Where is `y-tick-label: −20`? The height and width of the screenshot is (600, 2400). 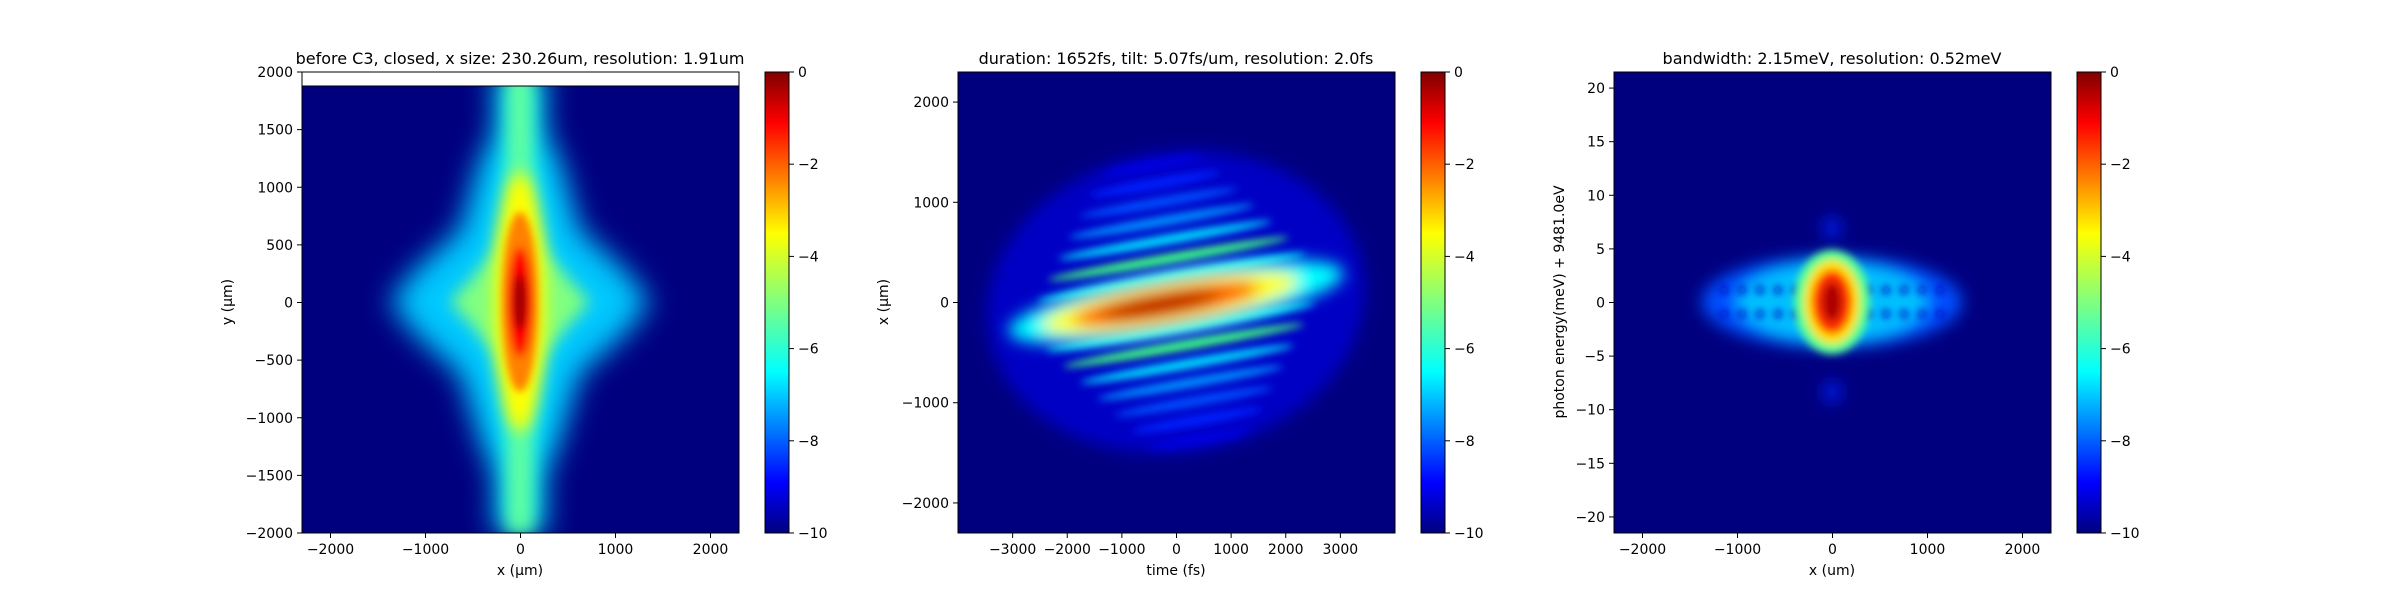 y-tick-label: −20 is located at coordinates (1590, 518).